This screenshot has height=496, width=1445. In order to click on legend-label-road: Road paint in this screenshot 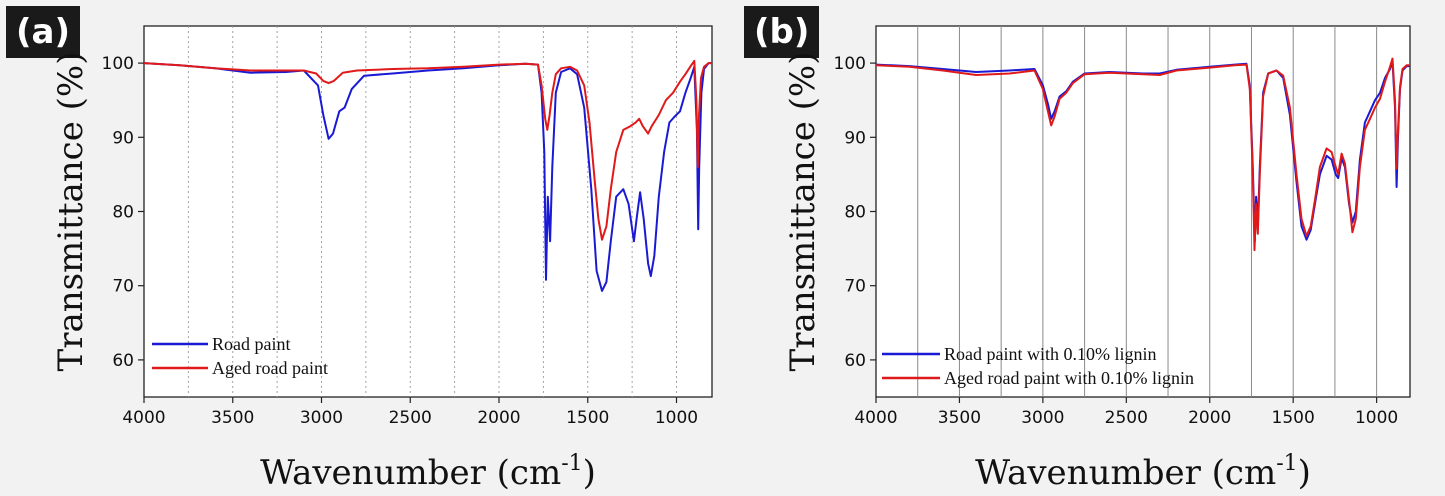, I will do `click(251, 344)`.